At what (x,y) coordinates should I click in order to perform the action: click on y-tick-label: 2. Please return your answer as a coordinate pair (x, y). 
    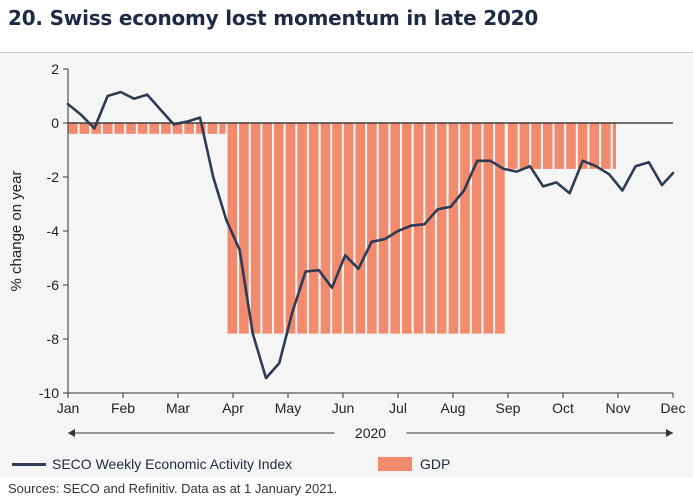
    Looking at the image, I should click on (55, 69).